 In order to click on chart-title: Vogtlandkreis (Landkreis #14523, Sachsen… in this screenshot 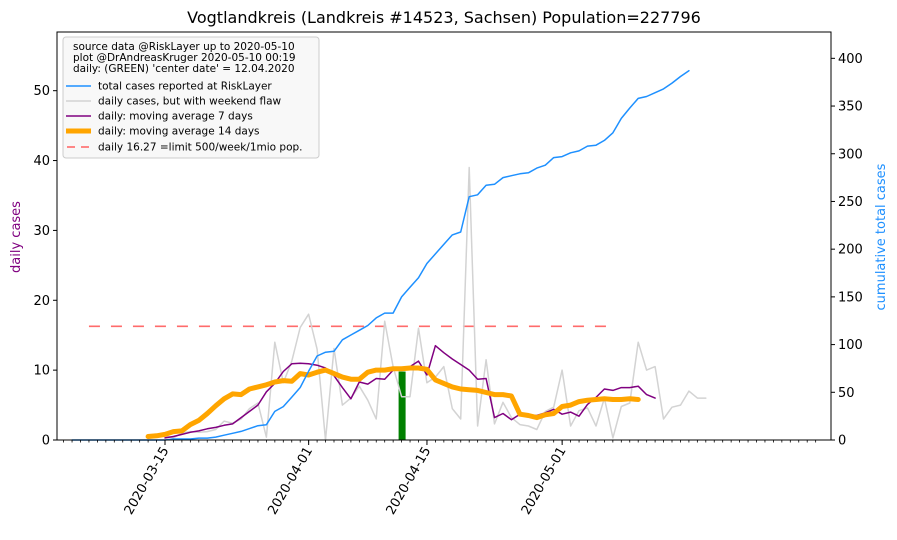, I will do `click(444, 17)`.